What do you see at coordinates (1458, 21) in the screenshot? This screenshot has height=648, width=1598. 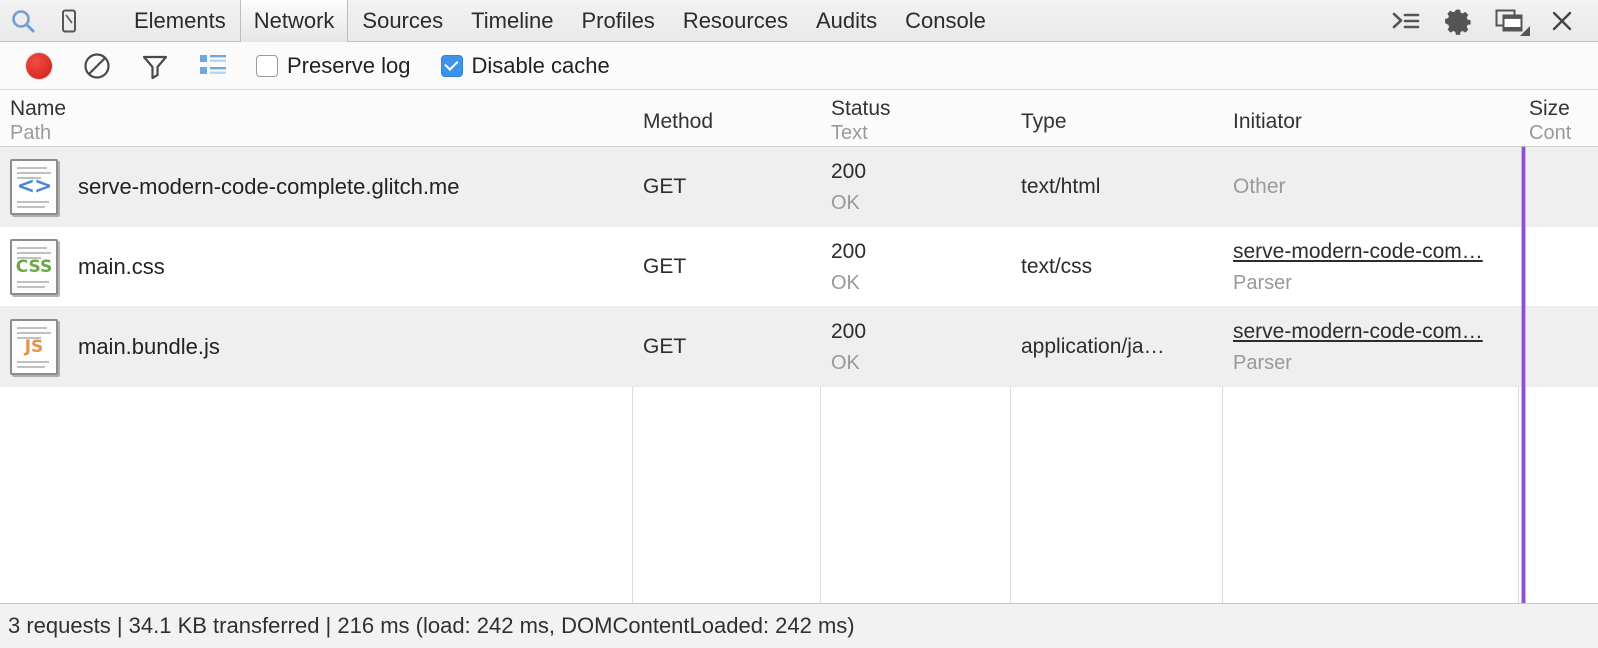 I see `settings-gear-icon` at bounding box center [1458, 21].